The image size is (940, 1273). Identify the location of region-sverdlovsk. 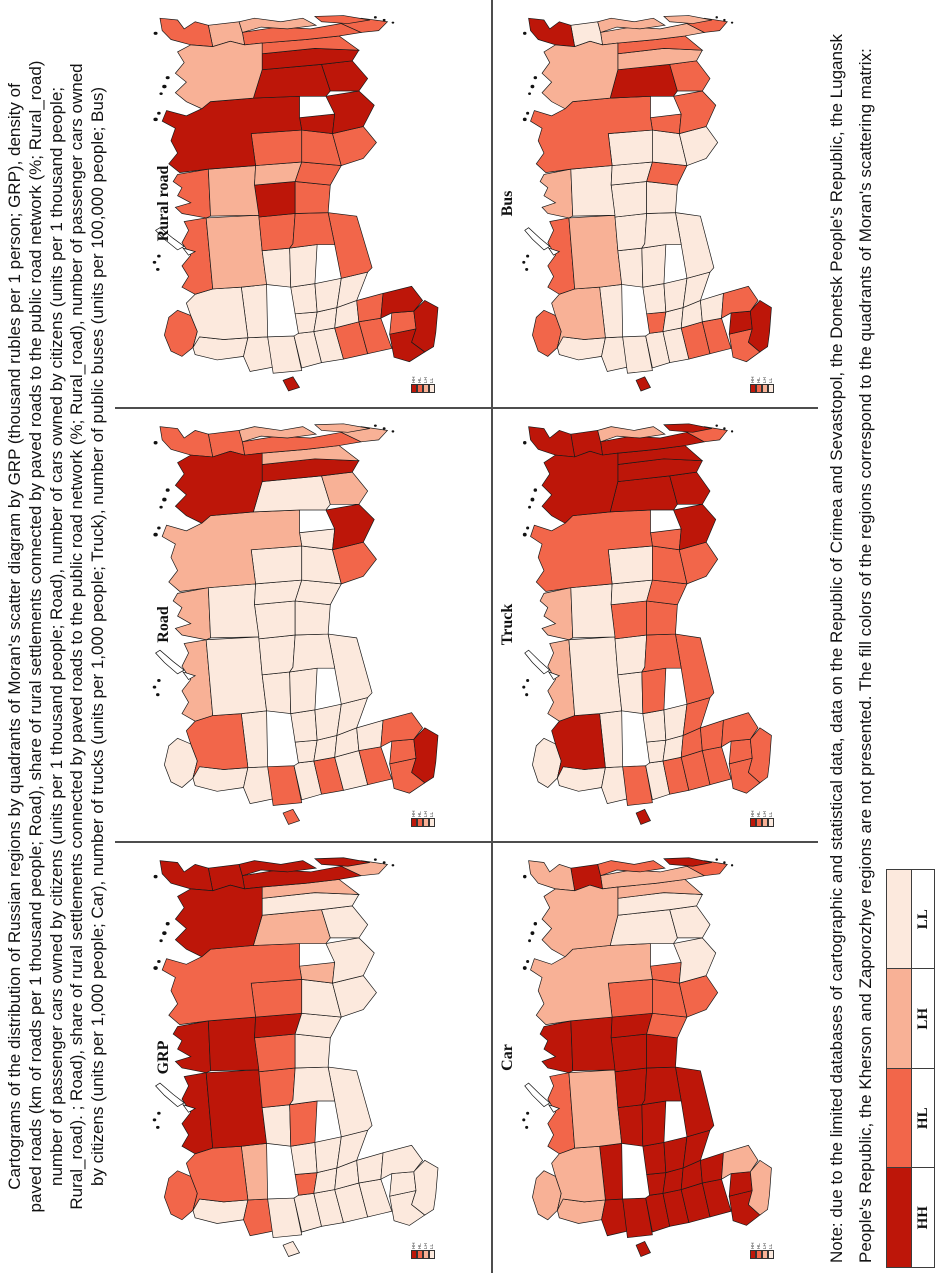
(629, 620).